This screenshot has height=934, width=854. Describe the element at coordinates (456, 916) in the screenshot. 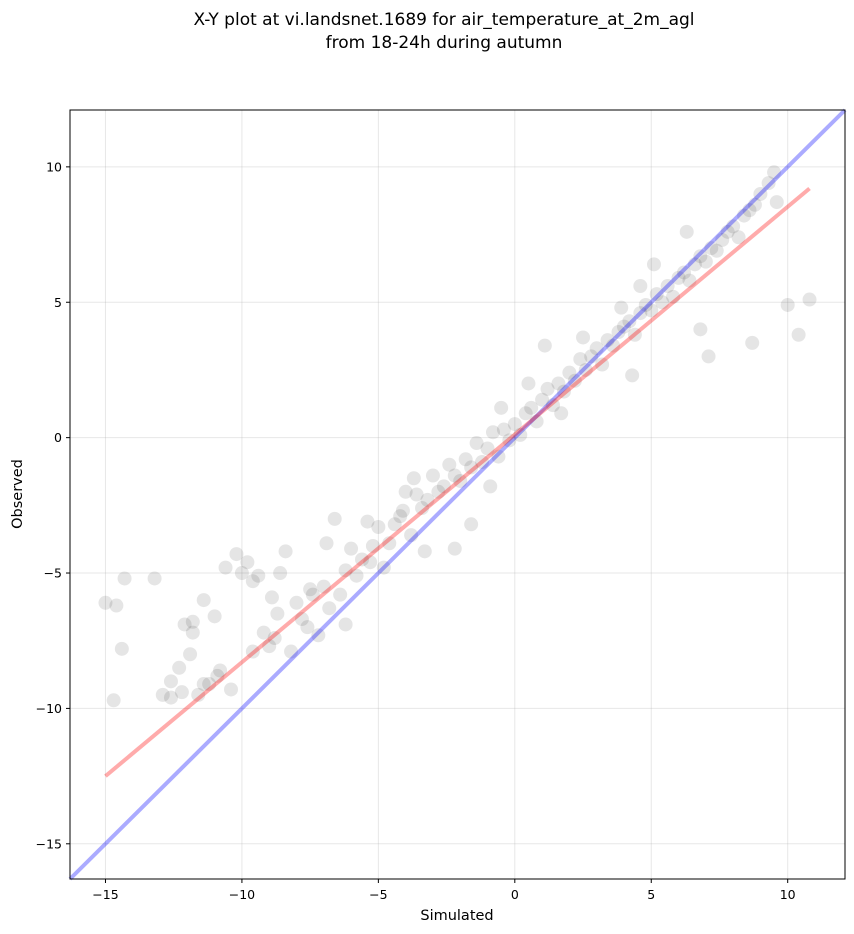

I see `x-axis-label: Simulated` at that location.